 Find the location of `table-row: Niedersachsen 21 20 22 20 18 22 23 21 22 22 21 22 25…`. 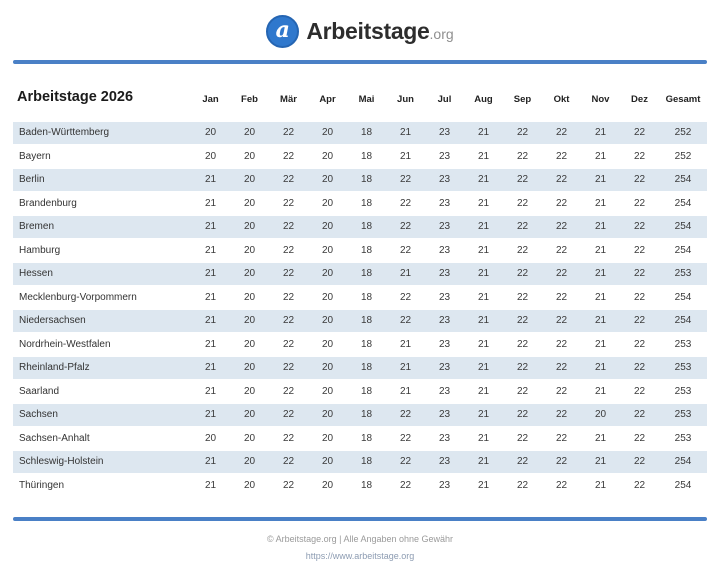

table-row: Niedersachsen 21 20 22 20 18 22 23 21 22 22 21 22 25… is located at coordinates (360, 321).